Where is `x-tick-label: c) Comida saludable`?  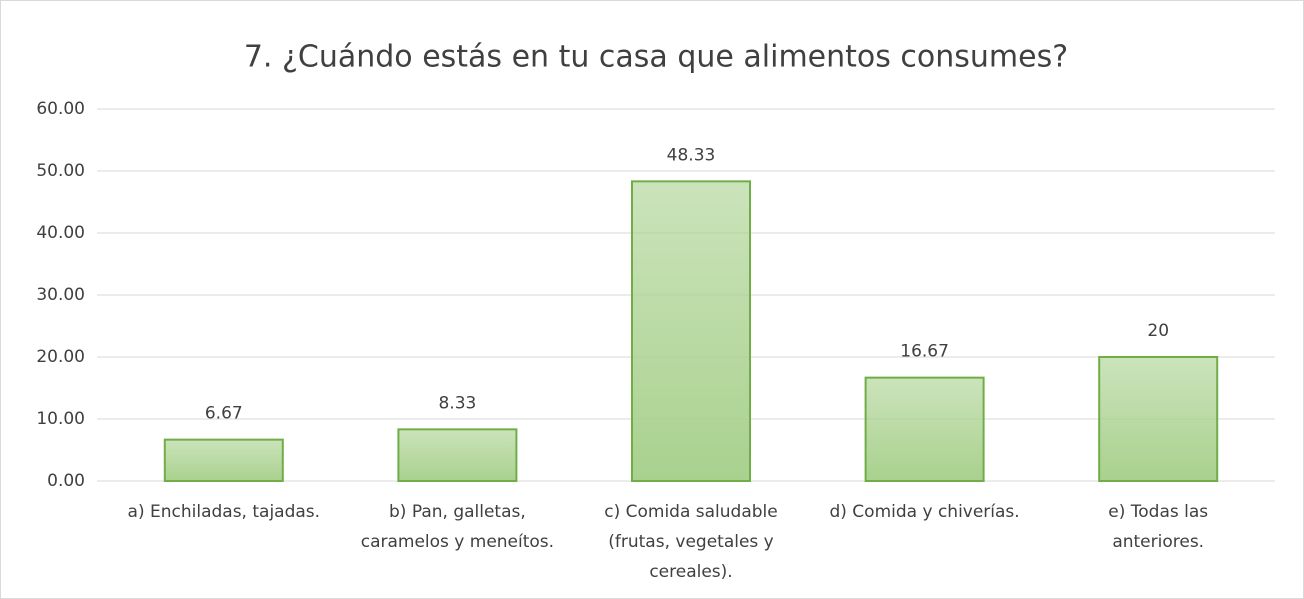
x-tick-label: c) Comida saludable is located at coordinates (691, 512).